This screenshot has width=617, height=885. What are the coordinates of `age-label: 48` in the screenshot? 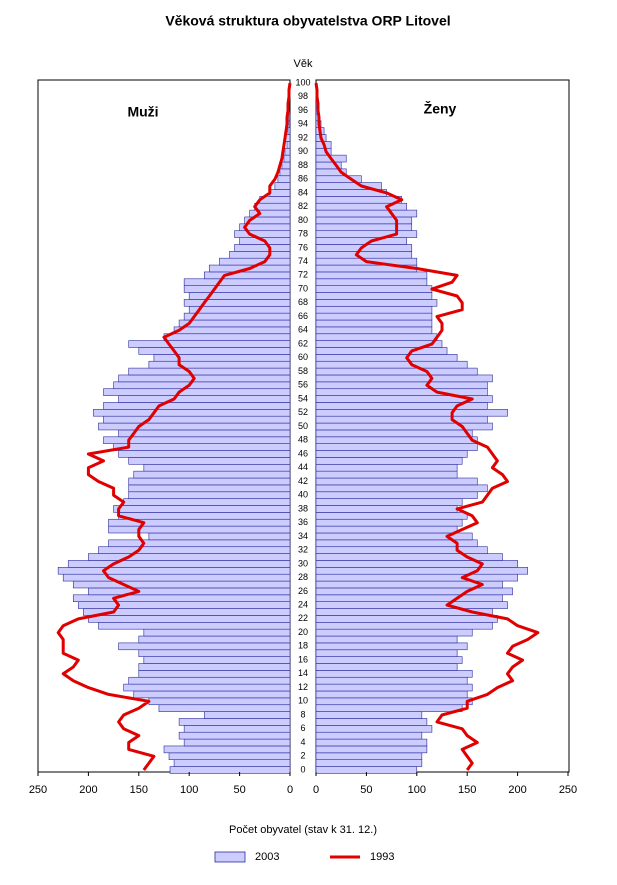 It's located at (303, 440).